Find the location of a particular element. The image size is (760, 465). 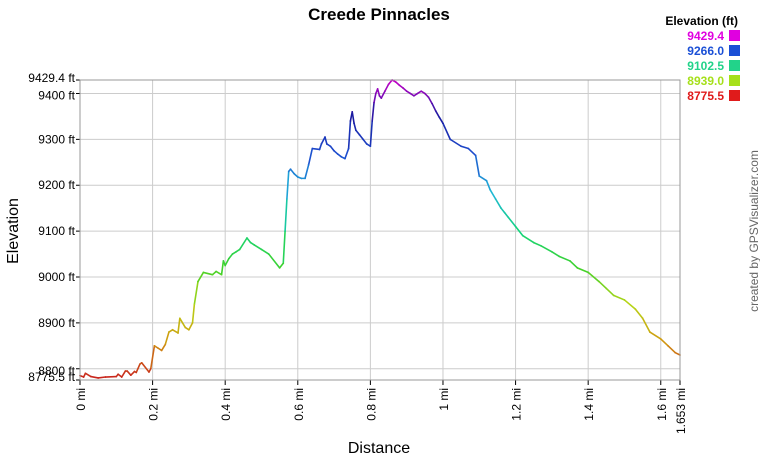

legend-item-label: 9266.0 is located at coordinates (705, 51).